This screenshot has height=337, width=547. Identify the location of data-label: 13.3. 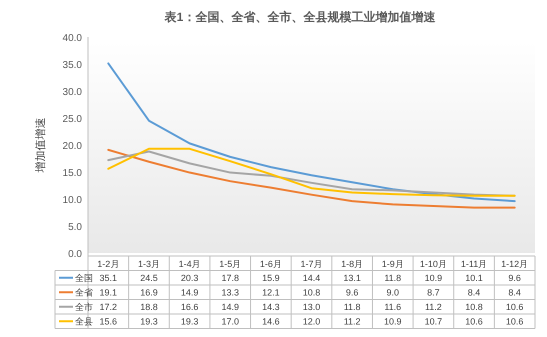
(230, 293).